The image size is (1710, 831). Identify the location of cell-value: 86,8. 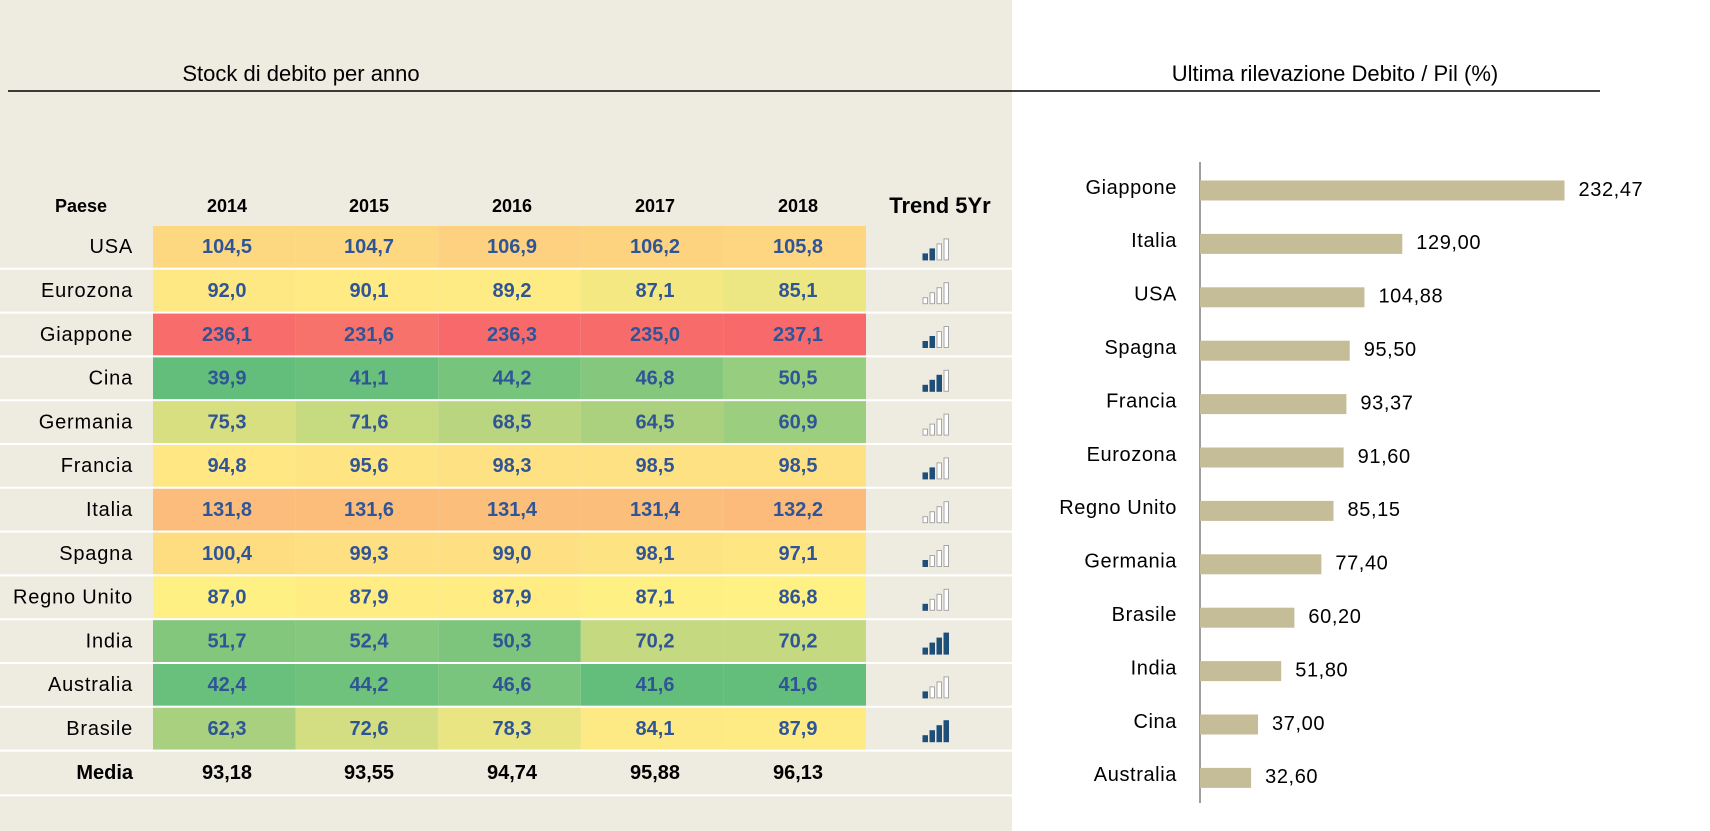
(798, 598).